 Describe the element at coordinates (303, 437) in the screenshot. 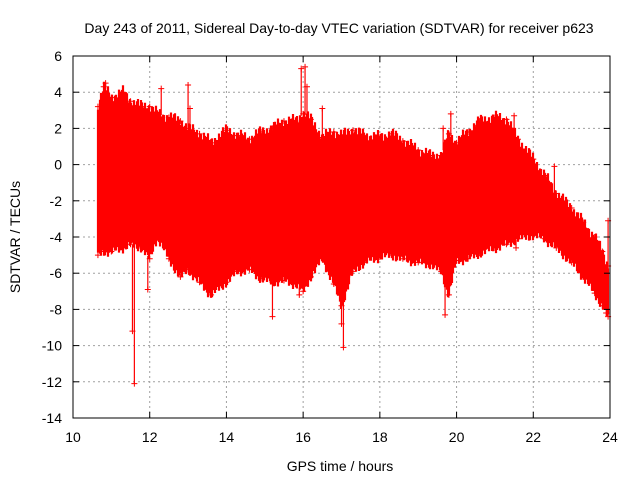

I see `x-tick-label: 16` at that location.